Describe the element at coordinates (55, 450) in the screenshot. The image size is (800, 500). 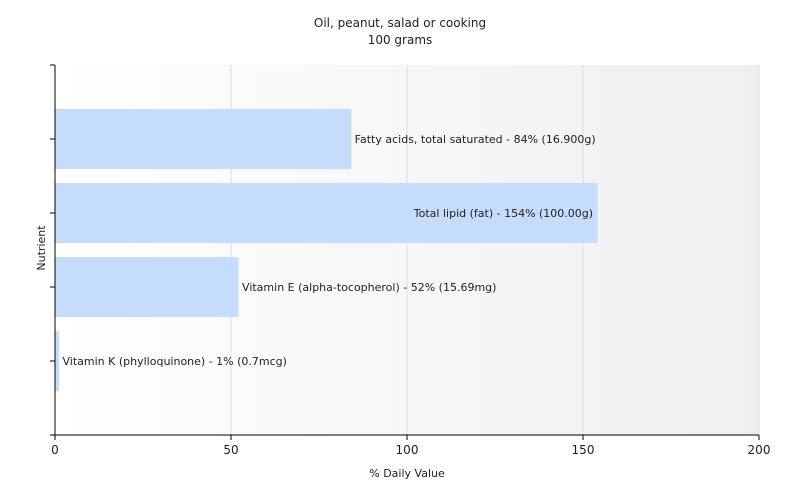
I see `x-tick-label: 0` at that location.